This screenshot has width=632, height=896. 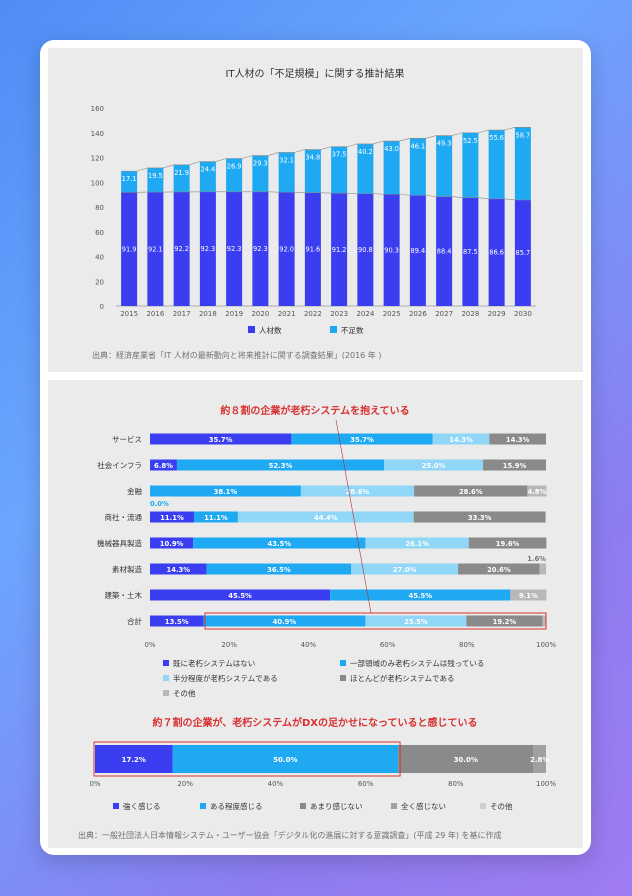 I want to click on x-tick-label: 2023, so click(x=339, y=314).